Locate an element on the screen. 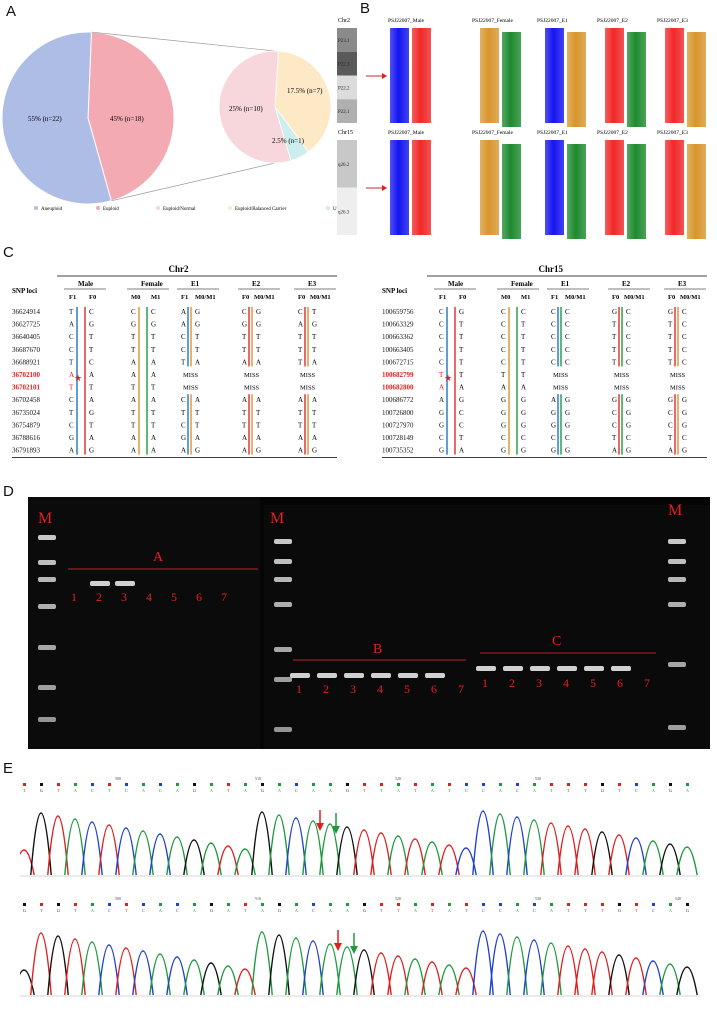  snp-locus: 100735352 is located at coordinates (398, 451).